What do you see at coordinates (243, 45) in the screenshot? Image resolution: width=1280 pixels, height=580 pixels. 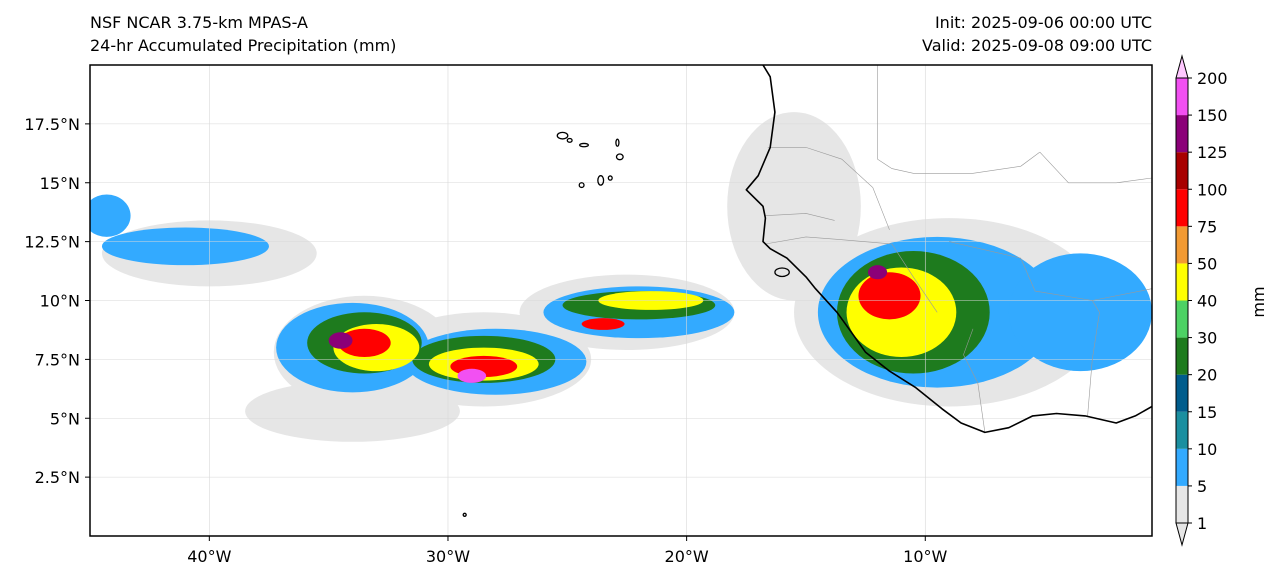 I see `field-title: 24-hr Accumulated Precipitation (mm)` at bounding box center [243, 45].